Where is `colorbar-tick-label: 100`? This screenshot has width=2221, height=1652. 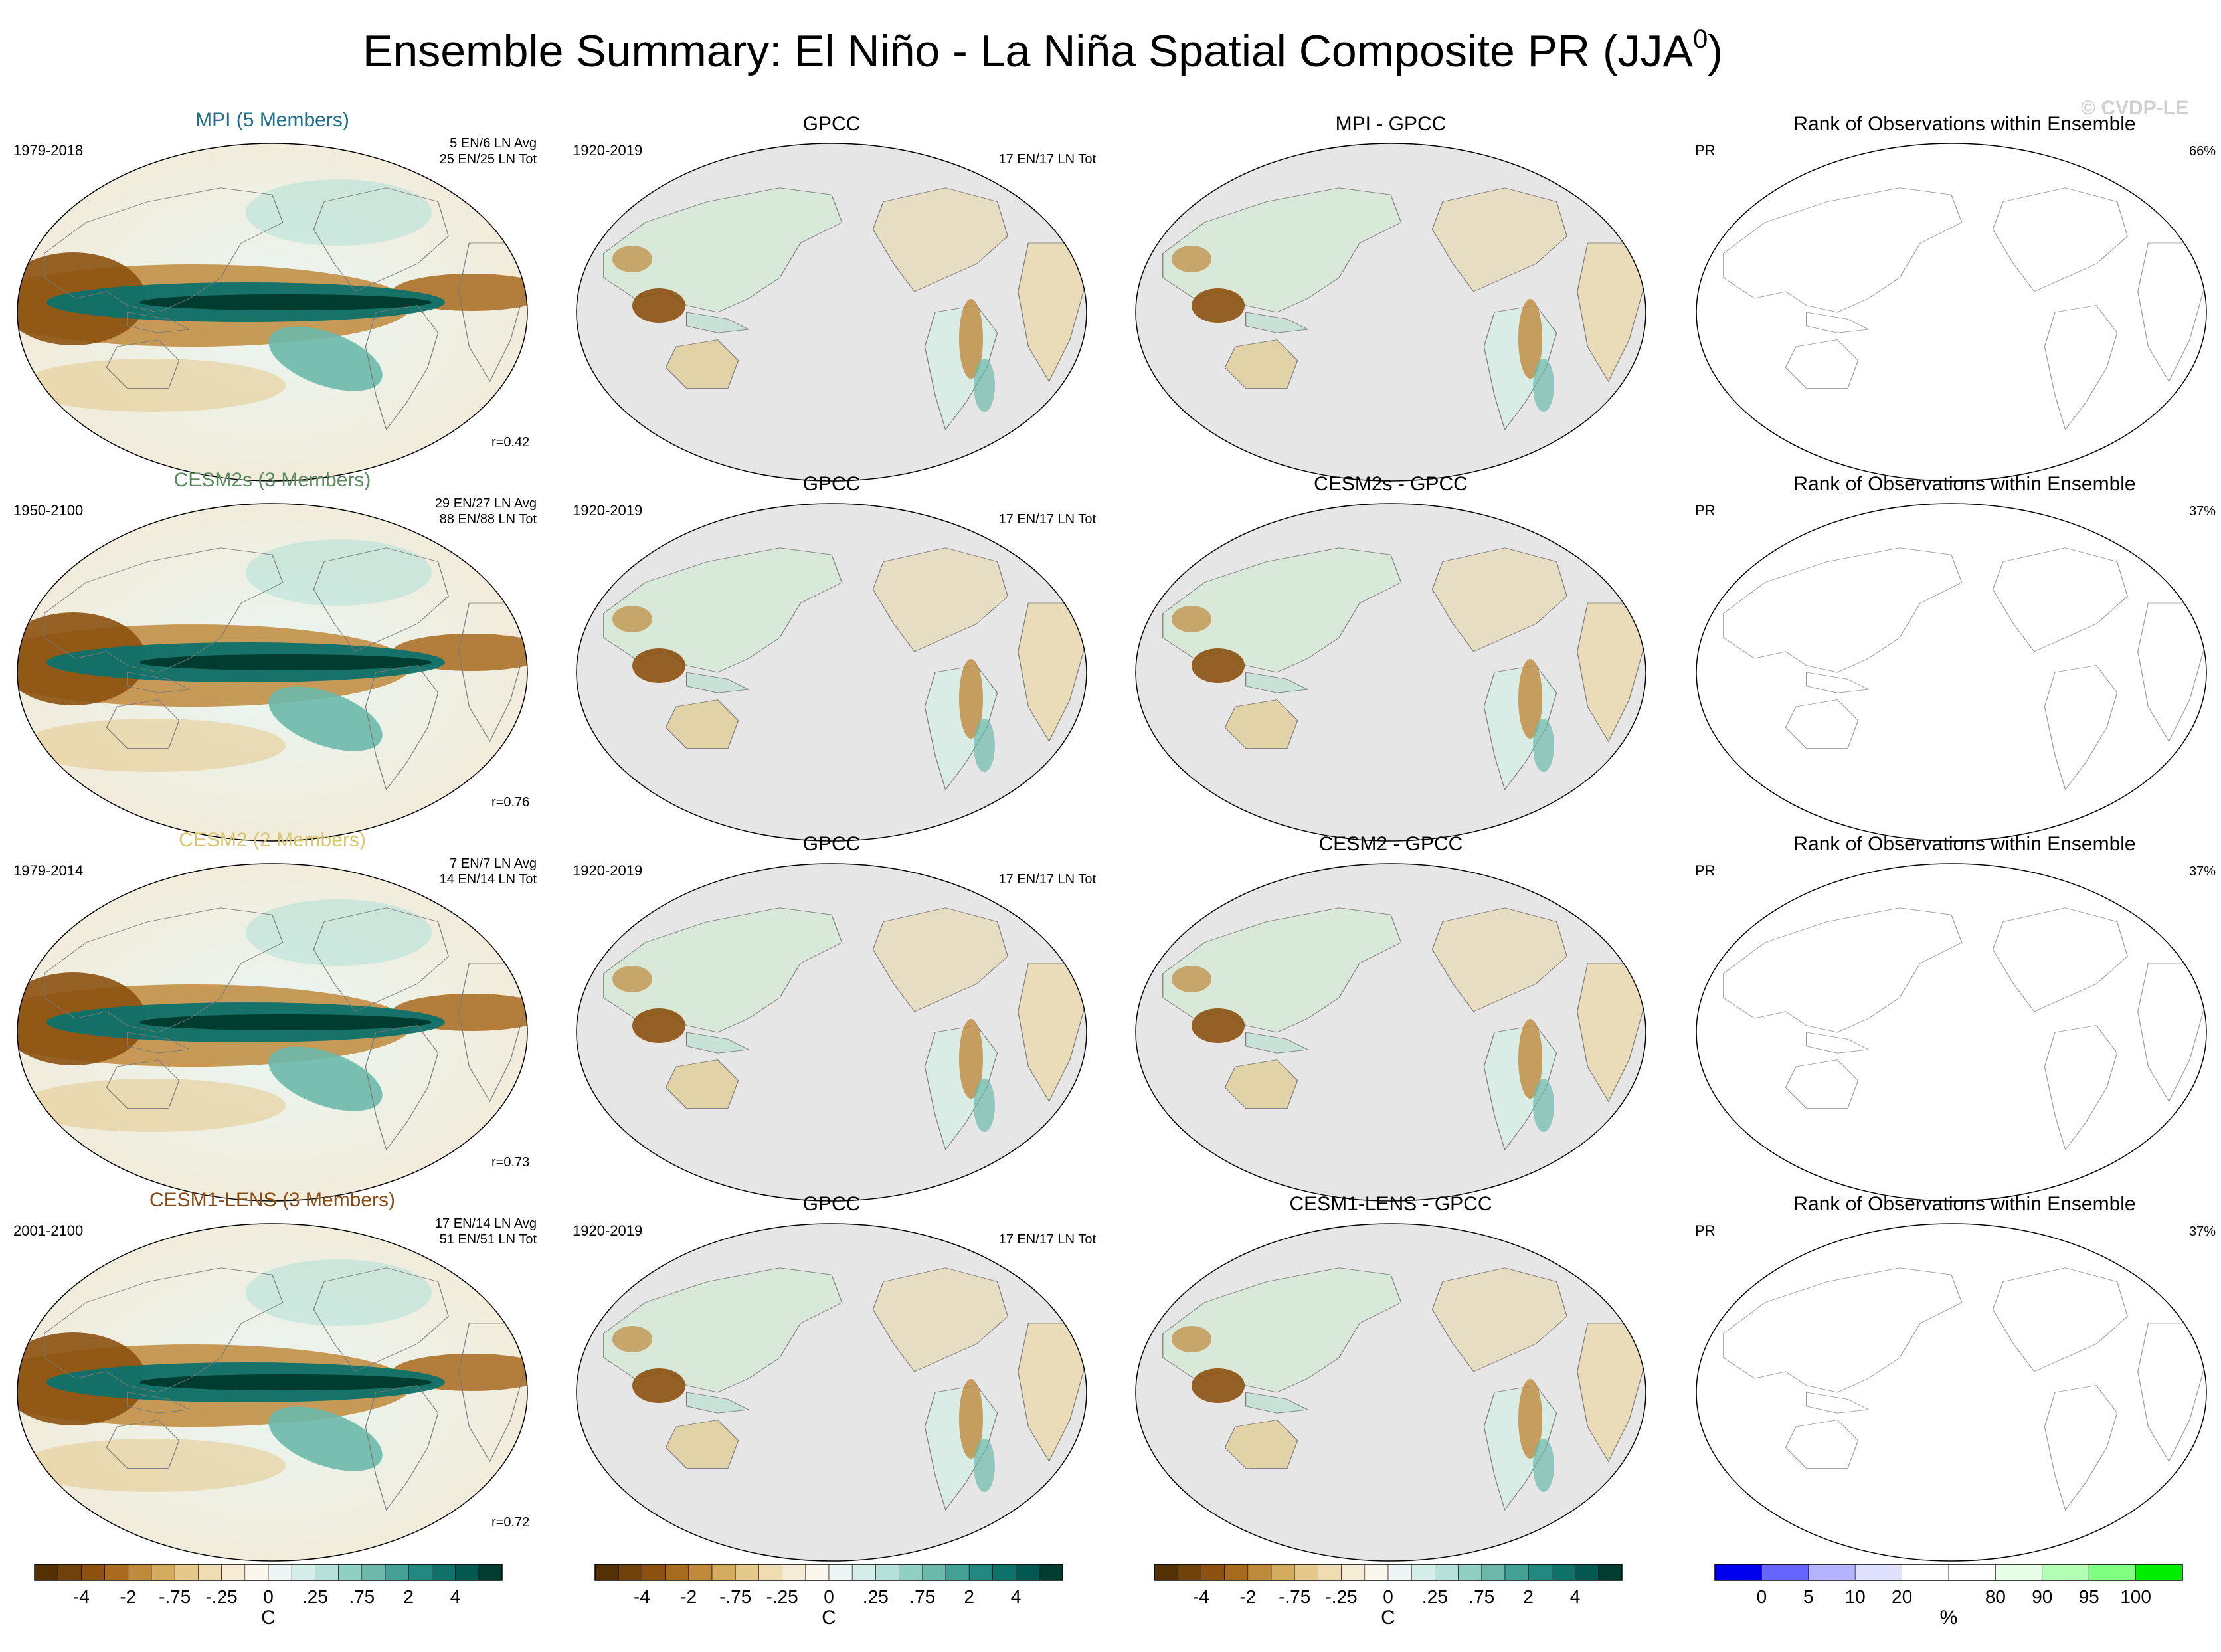 colorbar-tick-label: 100 is located at coordinates (2136, 1596).